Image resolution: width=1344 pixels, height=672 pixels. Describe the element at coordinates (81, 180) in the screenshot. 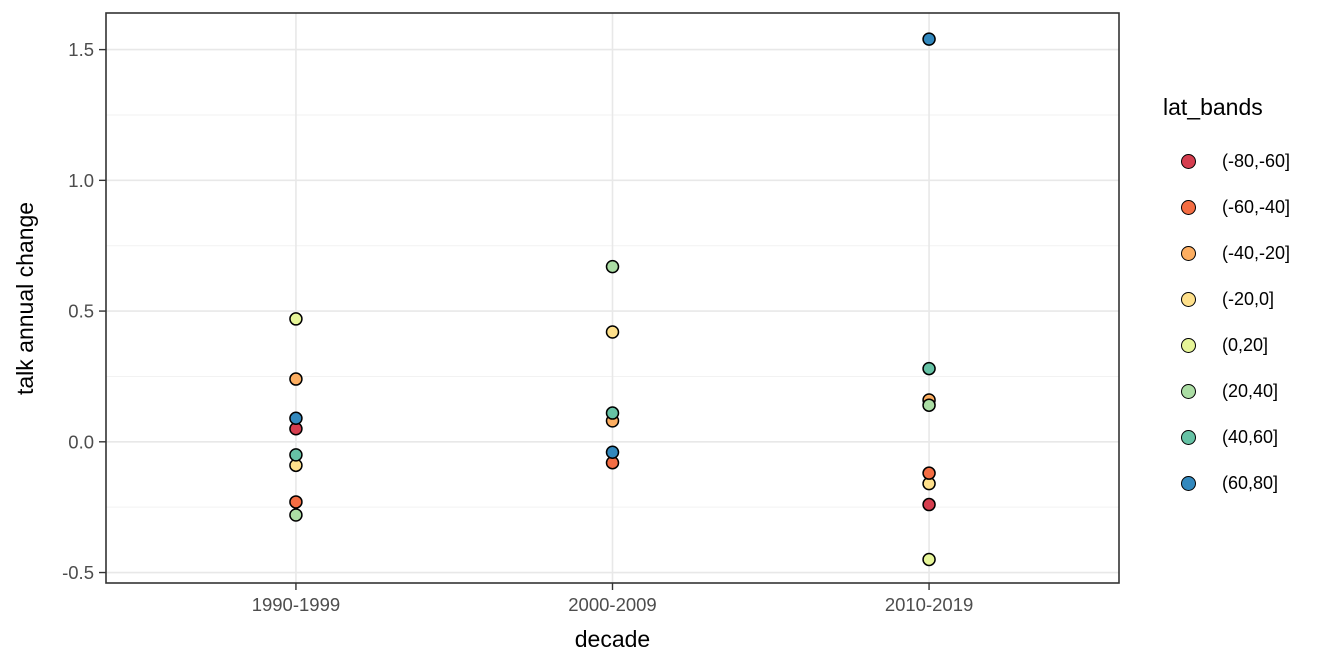

I see `y-tick-label: 1.0` at that location.